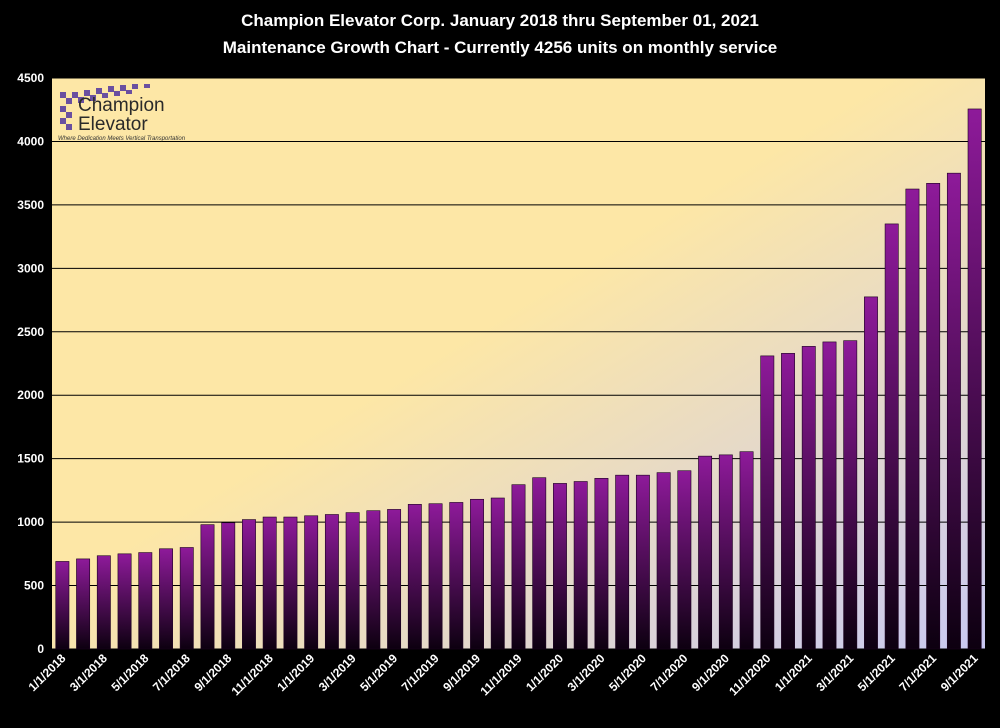  Describe the element at coordinates (113, 124) in the screenshot. I see `logo-name-line2: Elevator` at that location.